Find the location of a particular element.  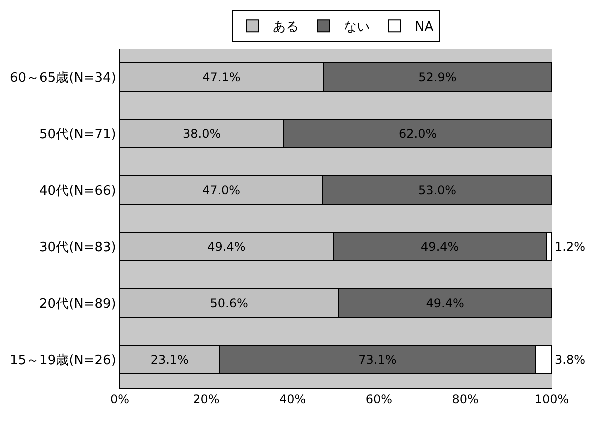

y-tick-label: 15～19歳(N=26) is located at coordinates (63, 360).